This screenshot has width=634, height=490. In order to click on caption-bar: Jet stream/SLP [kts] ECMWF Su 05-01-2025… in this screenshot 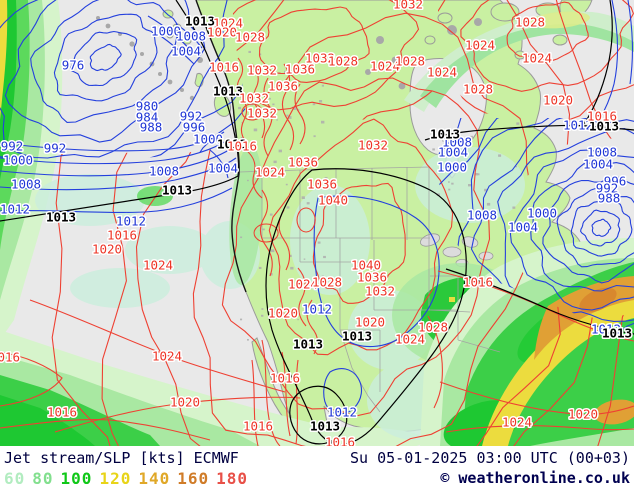, I will do `click(317, 468)`.